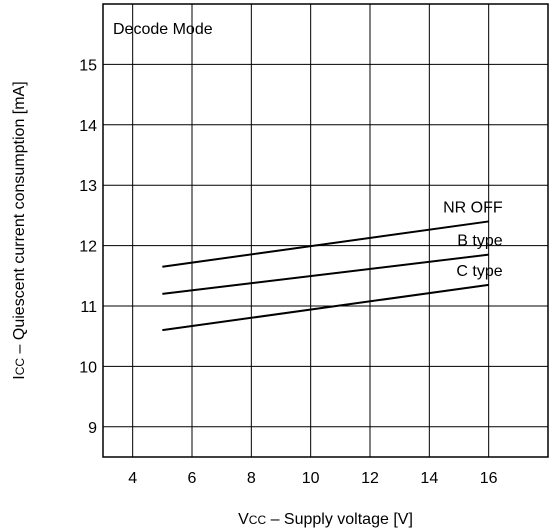  Describe the element at coordinates (163, 29) in the screenshot. I see `annotation-decode-mode: Decode Mode` at that location.